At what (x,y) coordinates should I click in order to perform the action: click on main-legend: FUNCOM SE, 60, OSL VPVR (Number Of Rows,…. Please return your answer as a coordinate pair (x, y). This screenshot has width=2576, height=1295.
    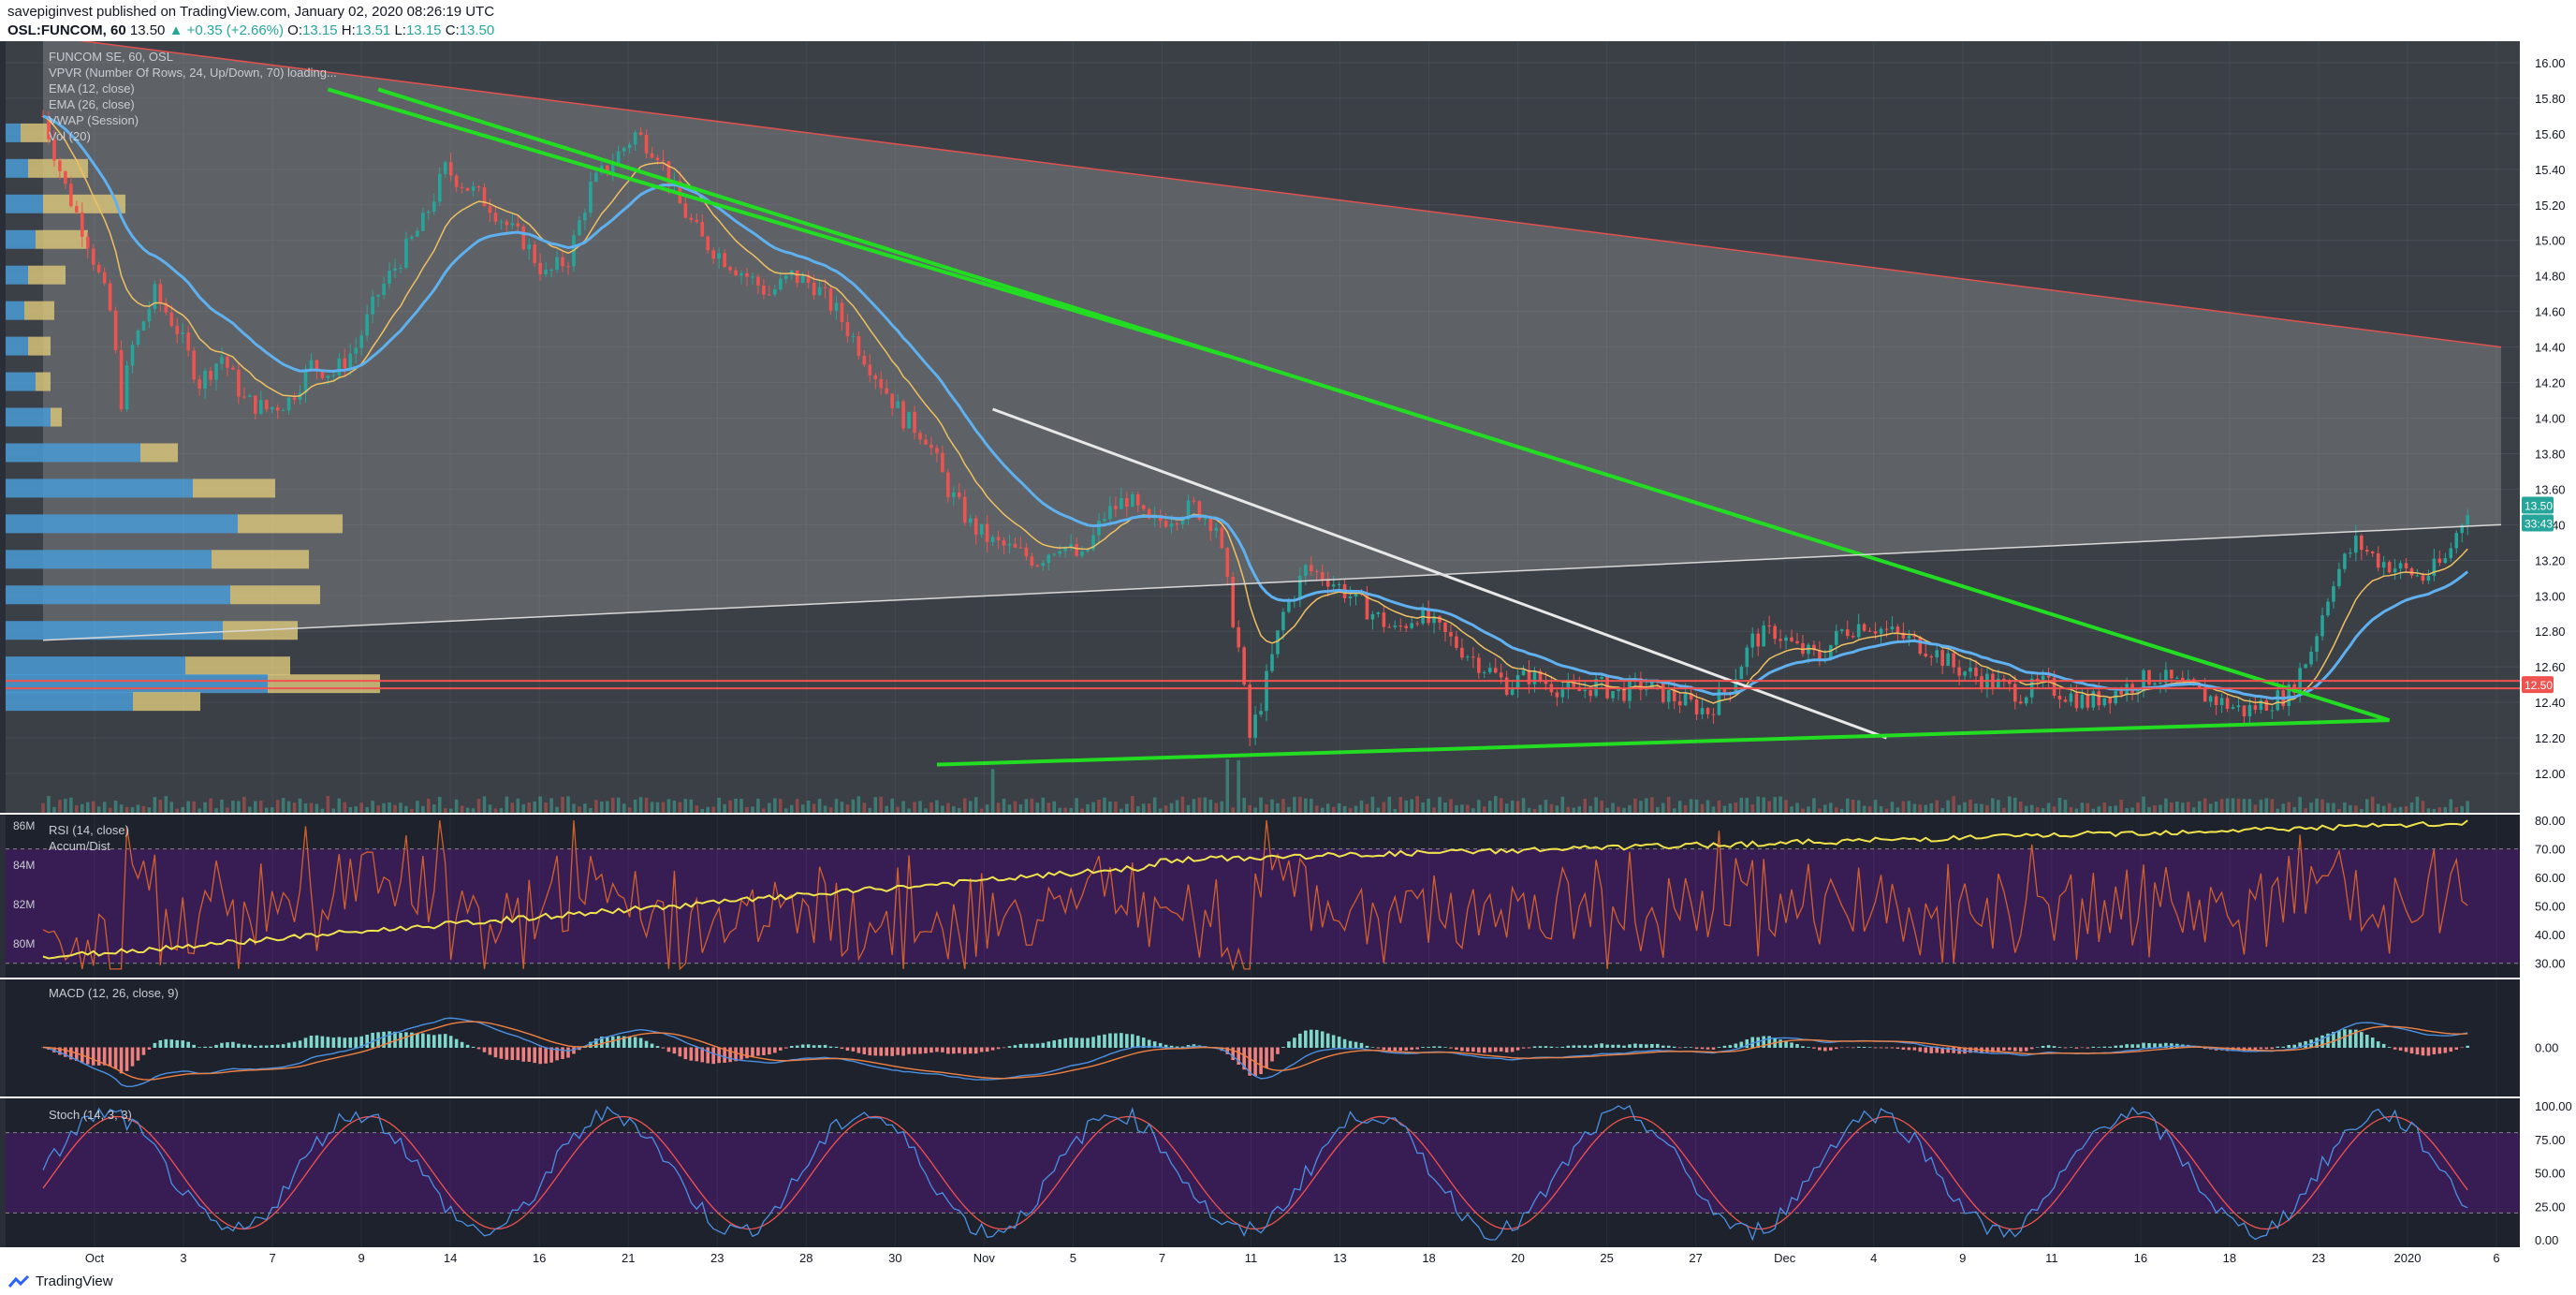
    Looking at the image, I should click on (193, 96).